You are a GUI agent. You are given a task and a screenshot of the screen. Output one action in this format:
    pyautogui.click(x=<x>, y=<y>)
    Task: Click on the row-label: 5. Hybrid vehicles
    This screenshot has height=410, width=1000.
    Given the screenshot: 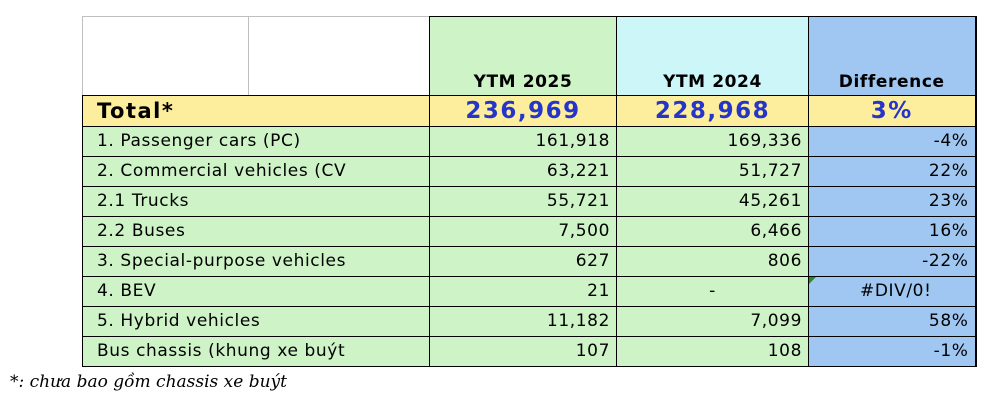 What is the action you would take?
    pyautogui.click(x=256, y=321)
    